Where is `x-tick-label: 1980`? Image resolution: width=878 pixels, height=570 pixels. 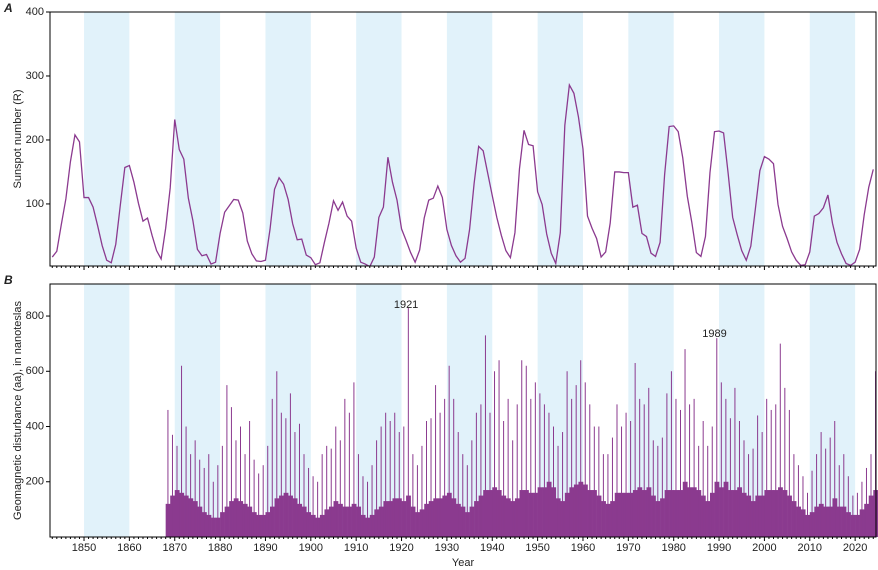 x-tick-label: 1980 is located at coordinates (673, 548).